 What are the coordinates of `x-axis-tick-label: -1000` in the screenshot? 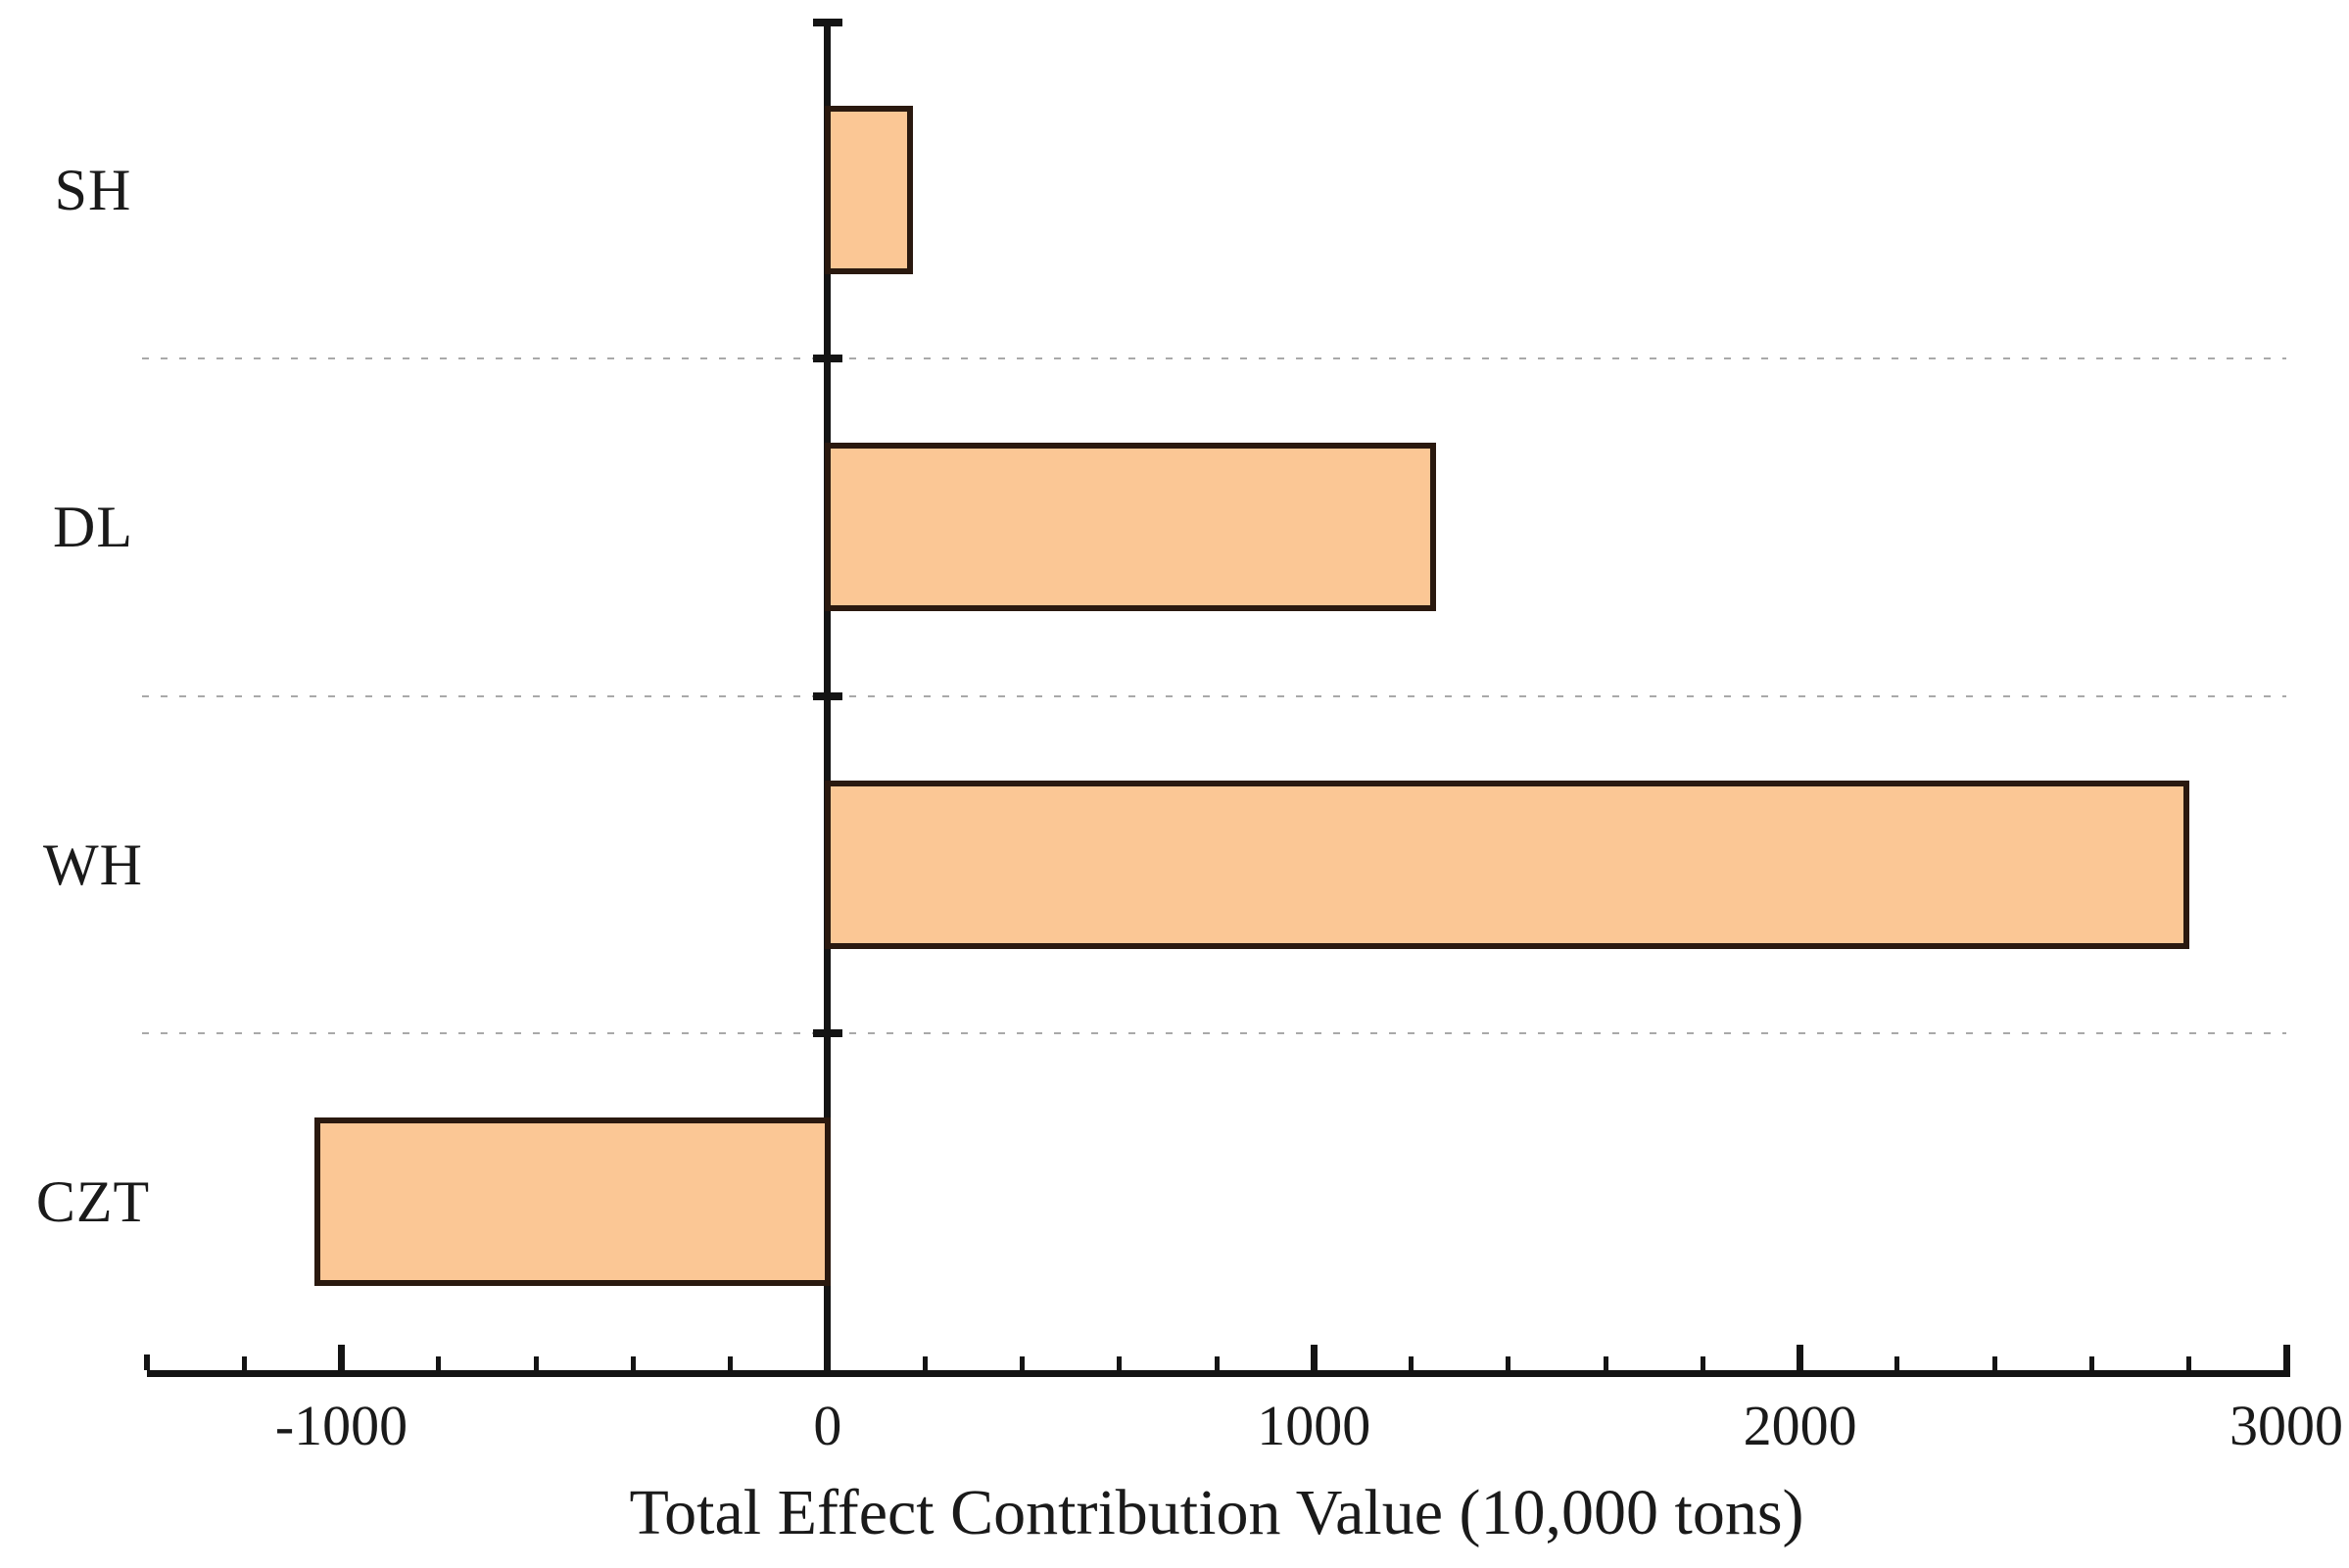 It's located at (341, 1426).